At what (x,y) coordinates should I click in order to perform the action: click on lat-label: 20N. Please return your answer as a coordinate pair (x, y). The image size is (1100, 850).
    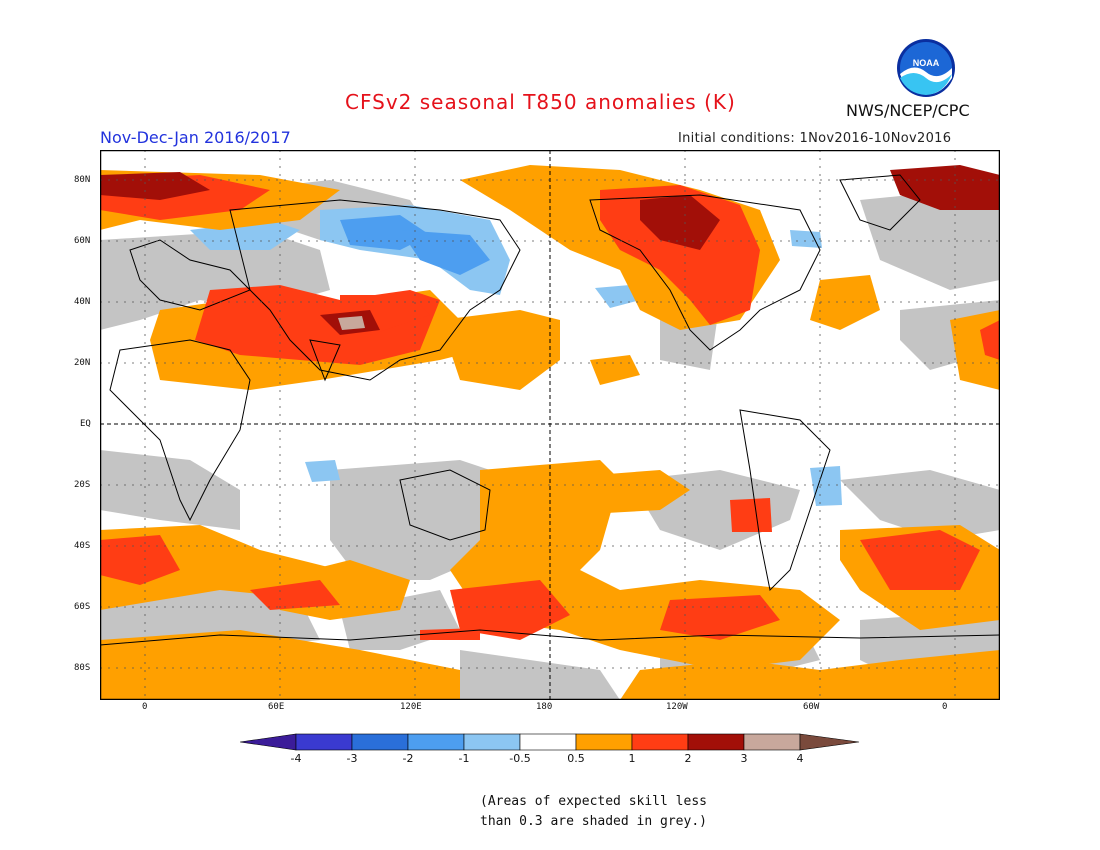
    Looking at the image, I should click on (82, 363).